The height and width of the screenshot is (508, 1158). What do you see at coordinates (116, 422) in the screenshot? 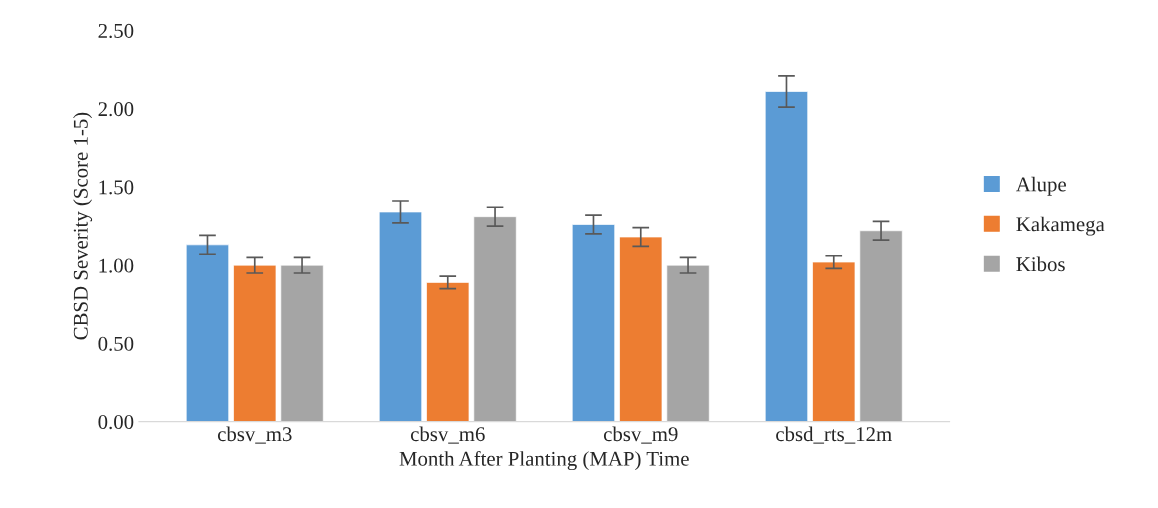
I see `y-tick-label: 0.00` at bounding box center [116, 422].